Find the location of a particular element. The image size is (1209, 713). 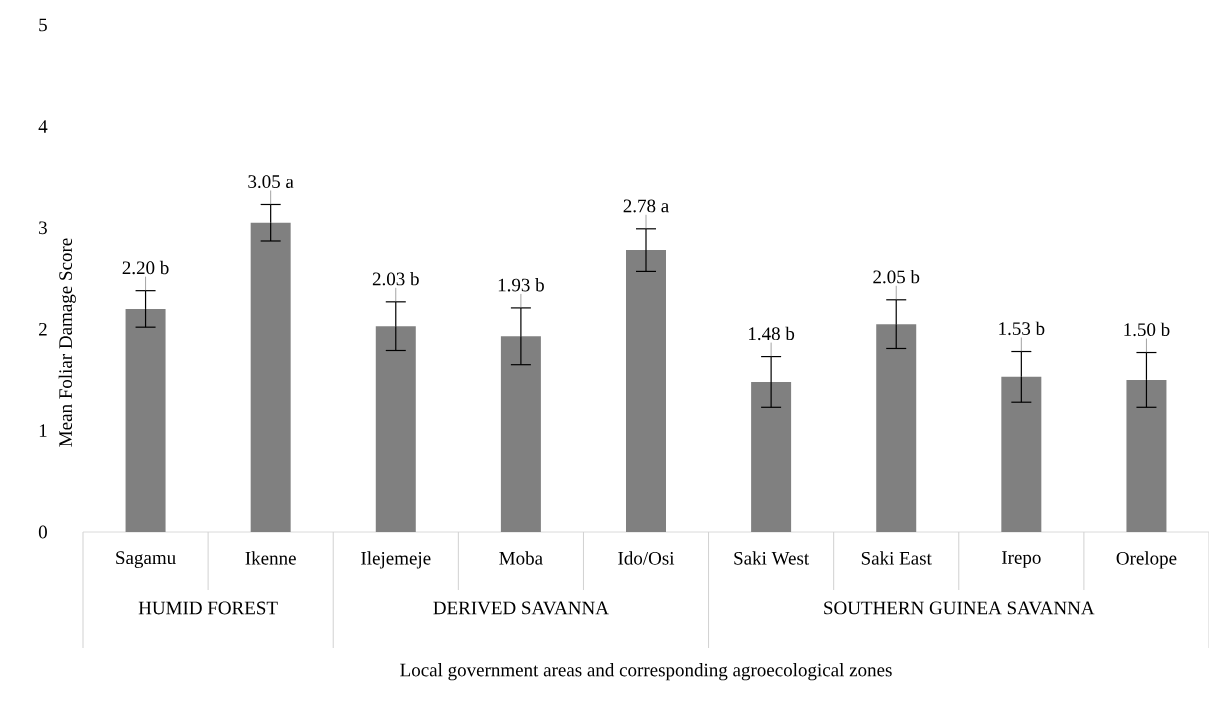

x-tick-label: Moba is located at coordinates (521, 558).